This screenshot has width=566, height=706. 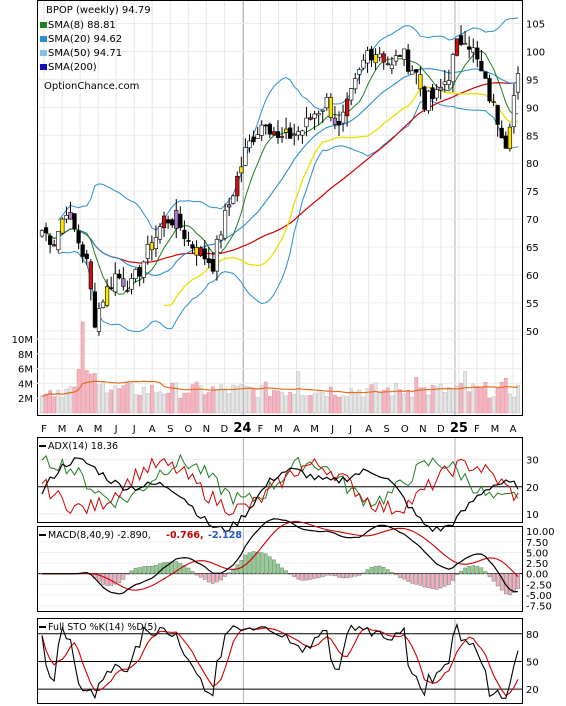 What do you see at coordinates (43, 39) in the screenshot?
I see `legend-swatch-sma20` at bounding box center [43, 39].